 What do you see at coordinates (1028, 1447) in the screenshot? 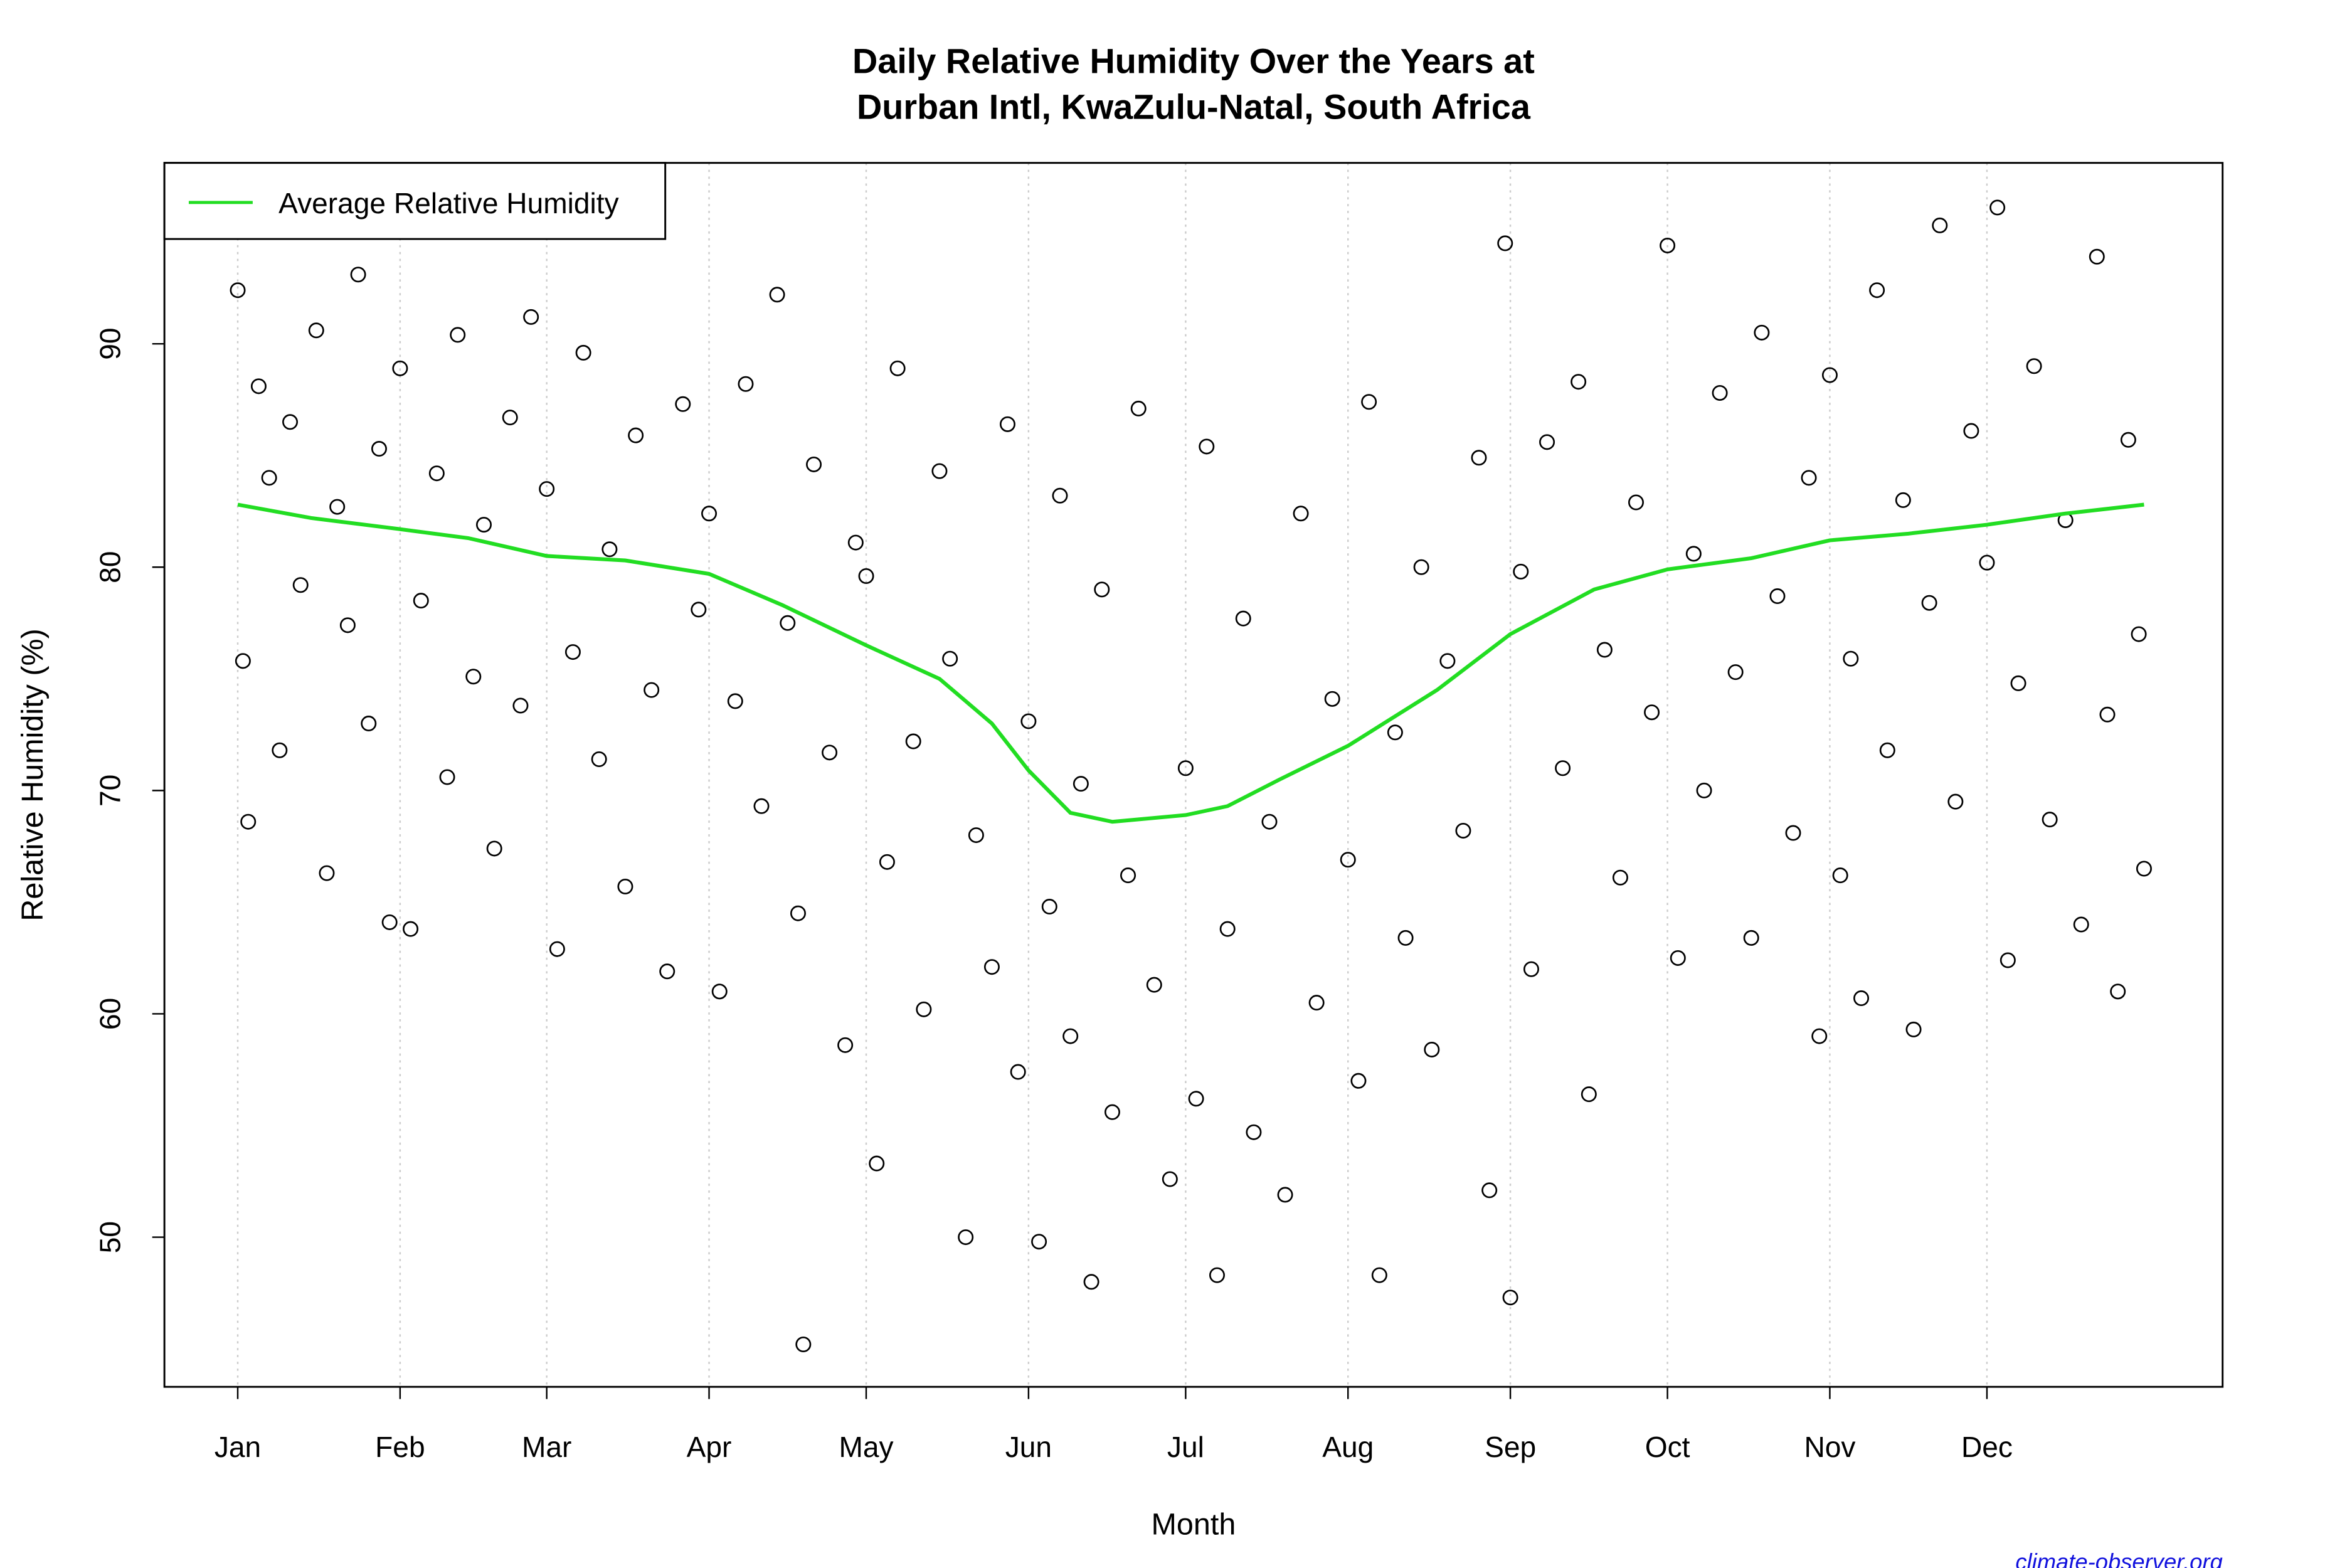
I see `x-tick-label: Jun` at bounding box center [1028, 1447].